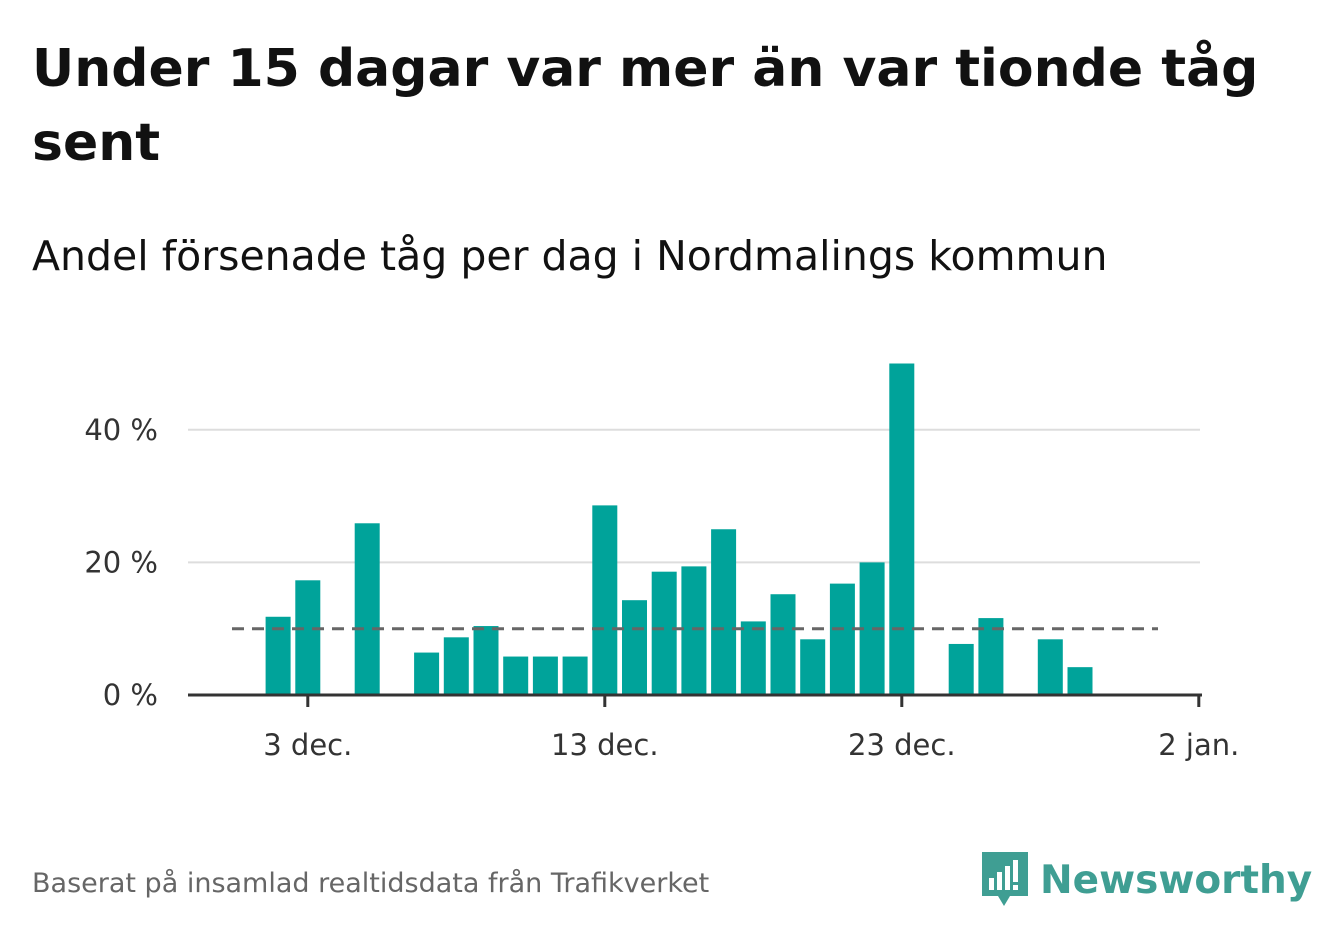  What do you see at coordinates (751, 728) in the screenshot?
I see `x-axis-ticks: 3 dec. 13 dec. 23 dec. 2 jan.` at bounding box center [751, 728].